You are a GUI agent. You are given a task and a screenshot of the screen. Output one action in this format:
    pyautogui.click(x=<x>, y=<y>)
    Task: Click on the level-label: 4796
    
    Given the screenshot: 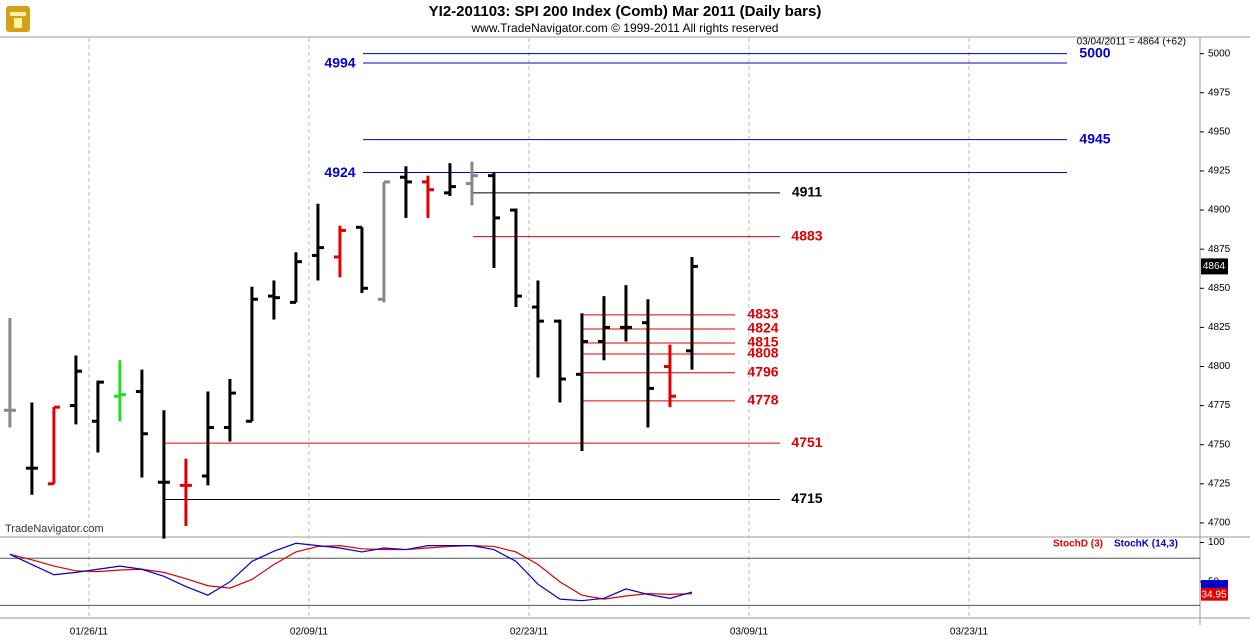 What is the action you would take?
    pyautogui.click(x=762, y=371)
    